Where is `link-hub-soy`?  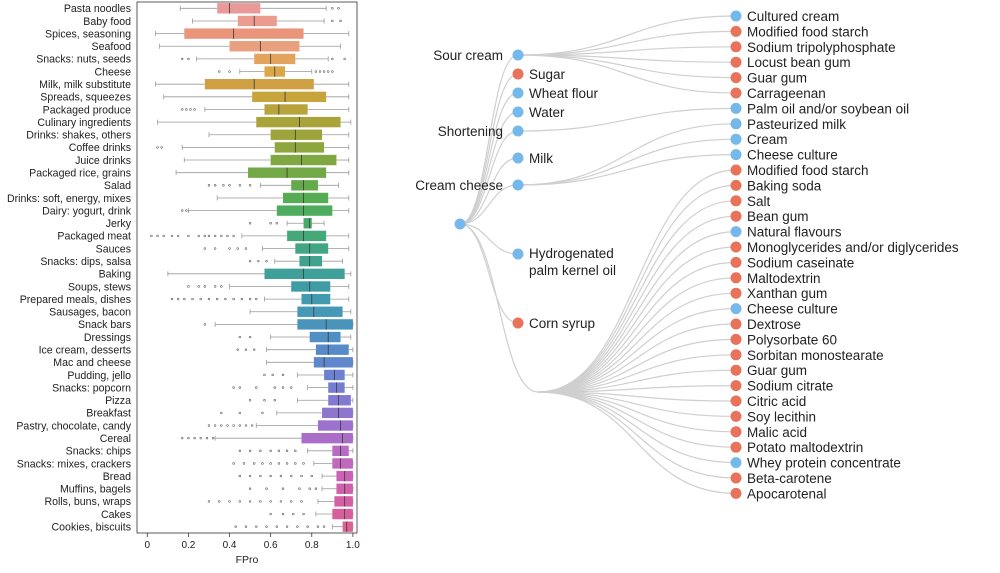
link-hub-soy is located at coordinates (637, 404).